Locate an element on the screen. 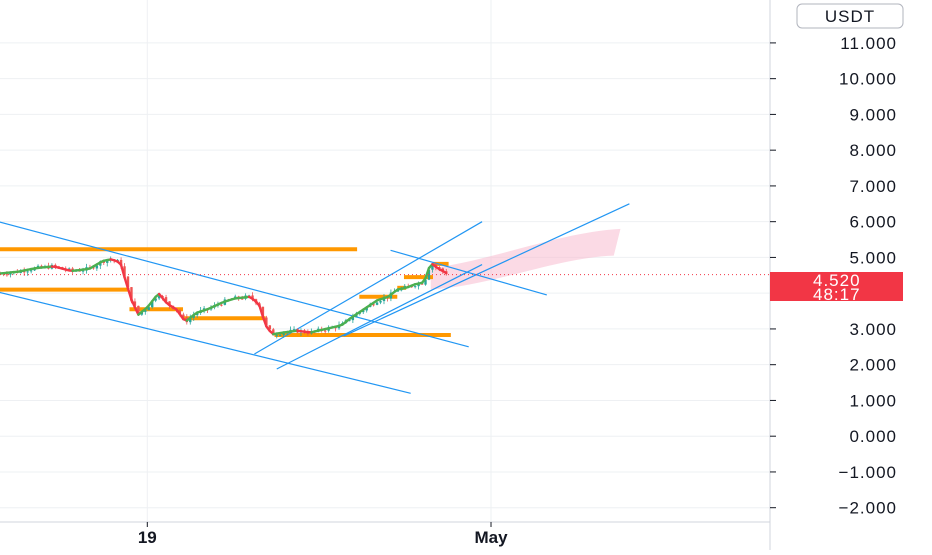 This screenshot has width=932, height=555. currency-badge-label: USDT is located at coordinates (850, 16).